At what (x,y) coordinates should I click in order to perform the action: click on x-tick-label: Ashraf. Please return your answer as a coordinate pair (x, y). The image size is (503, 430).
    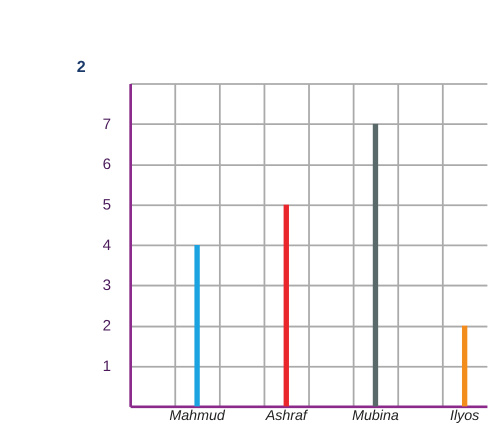
    Looking at the image, I should click on (286, 416).